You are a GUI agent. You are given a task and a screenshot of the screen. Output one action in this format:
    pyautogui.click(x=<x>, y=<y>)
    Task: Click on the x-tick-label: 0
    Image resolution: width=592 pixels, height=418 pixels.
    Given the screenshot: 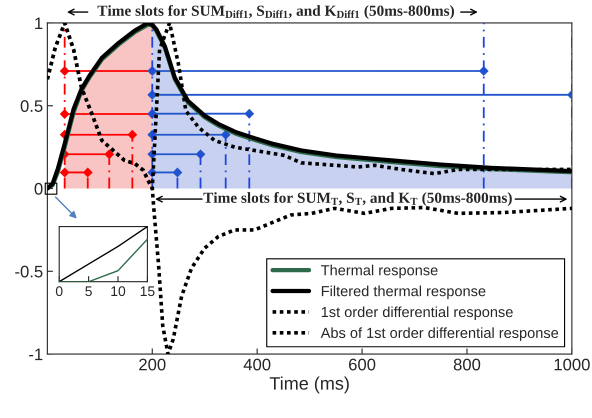 What is the action you would take?
    pyautogui.click(x=59, y=291)
    